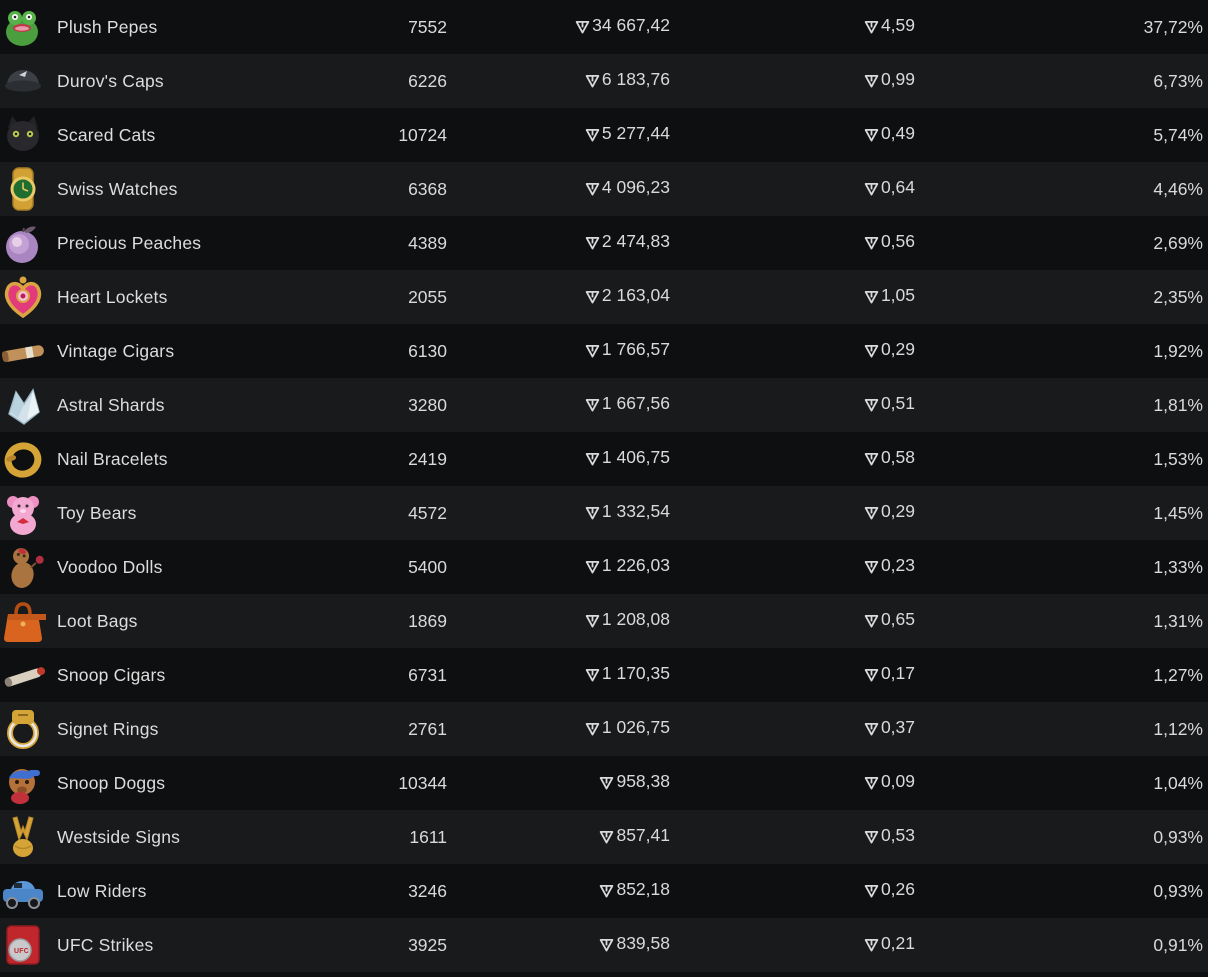 This screenshot has height=977, width=1208. Describe the element at coordinates (792, 81) in the screenshot. I see `collection-price: 0,99` at that location.